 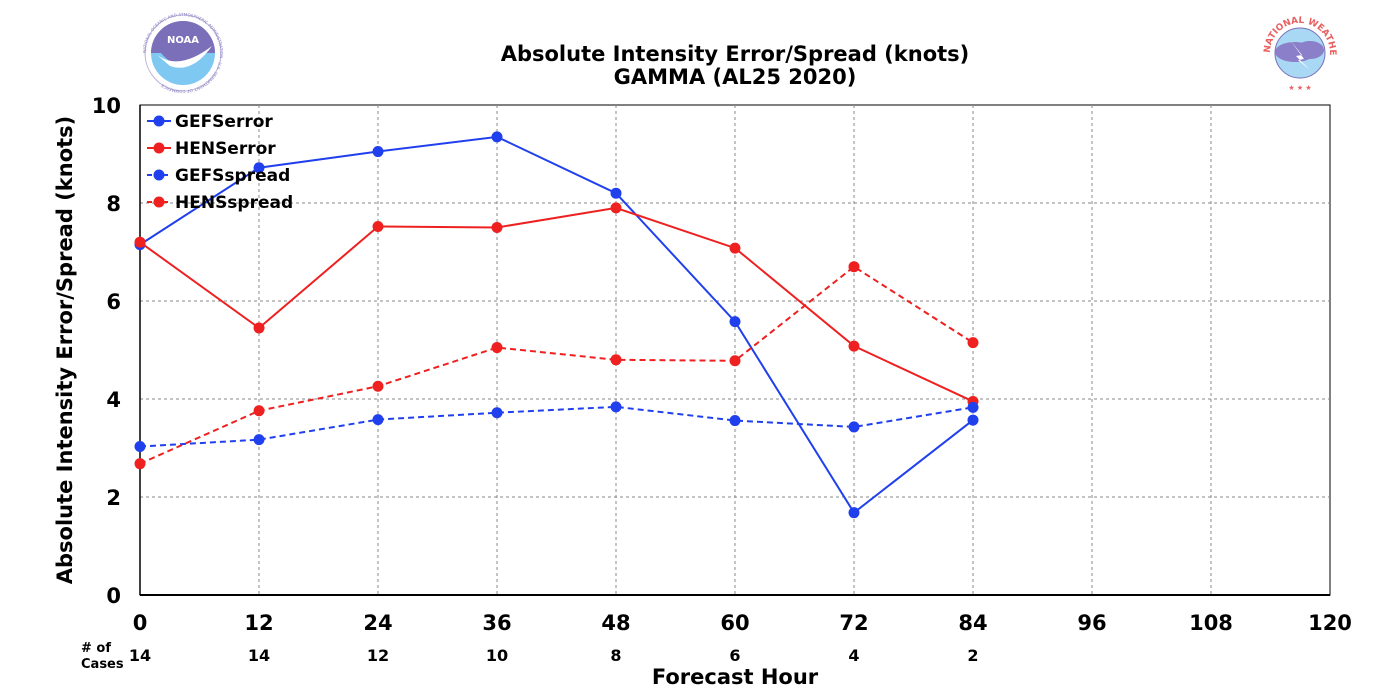 What do you see at coordinates (258, 623) in the screenshot?
I see `x-tick-label: 12` at bounding box center [258, 623].